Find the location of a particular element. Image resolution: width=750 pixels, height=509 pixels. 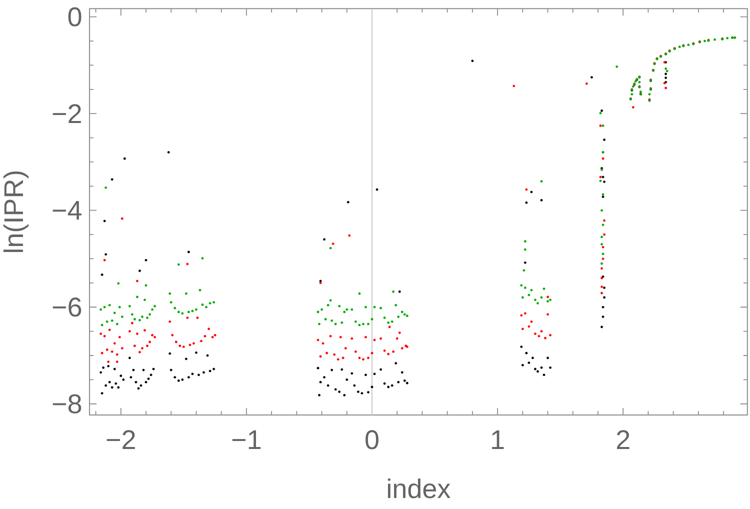

x-tick-label: −1 is located at coordinates (246, 439).